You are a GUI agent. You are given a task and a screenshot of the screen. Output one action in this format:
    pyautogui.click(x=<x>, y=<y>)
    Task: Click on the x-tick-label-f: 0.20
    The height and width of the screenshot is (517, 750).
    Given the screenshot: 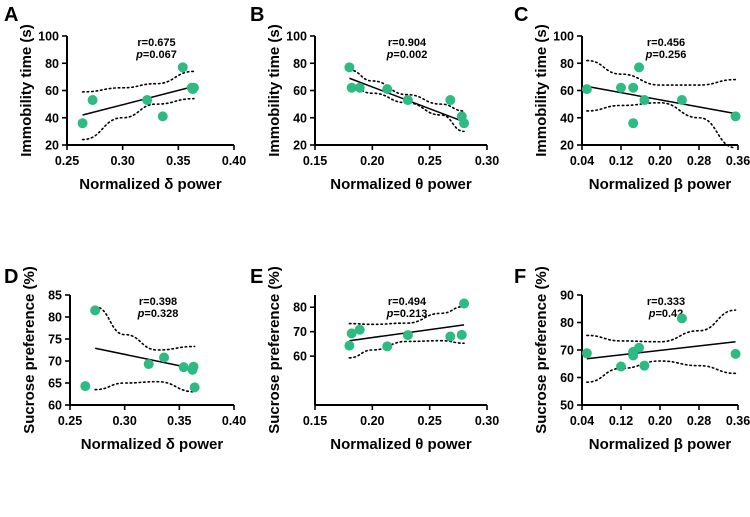 What is the action you would take?
    pyautogui.click(x=660, y=421)
    